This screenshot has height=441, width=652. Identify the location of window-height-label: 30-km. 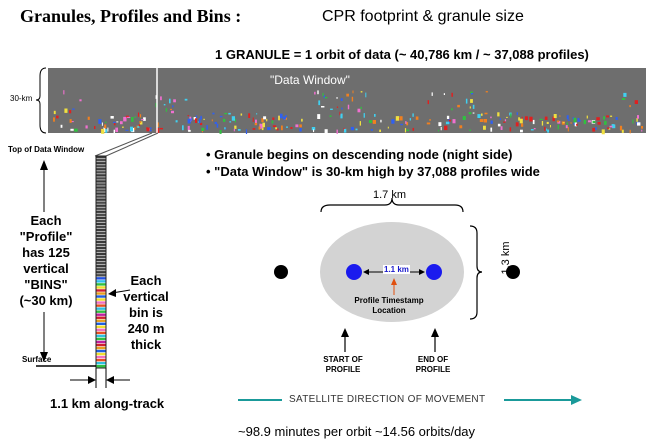
(21, 98).